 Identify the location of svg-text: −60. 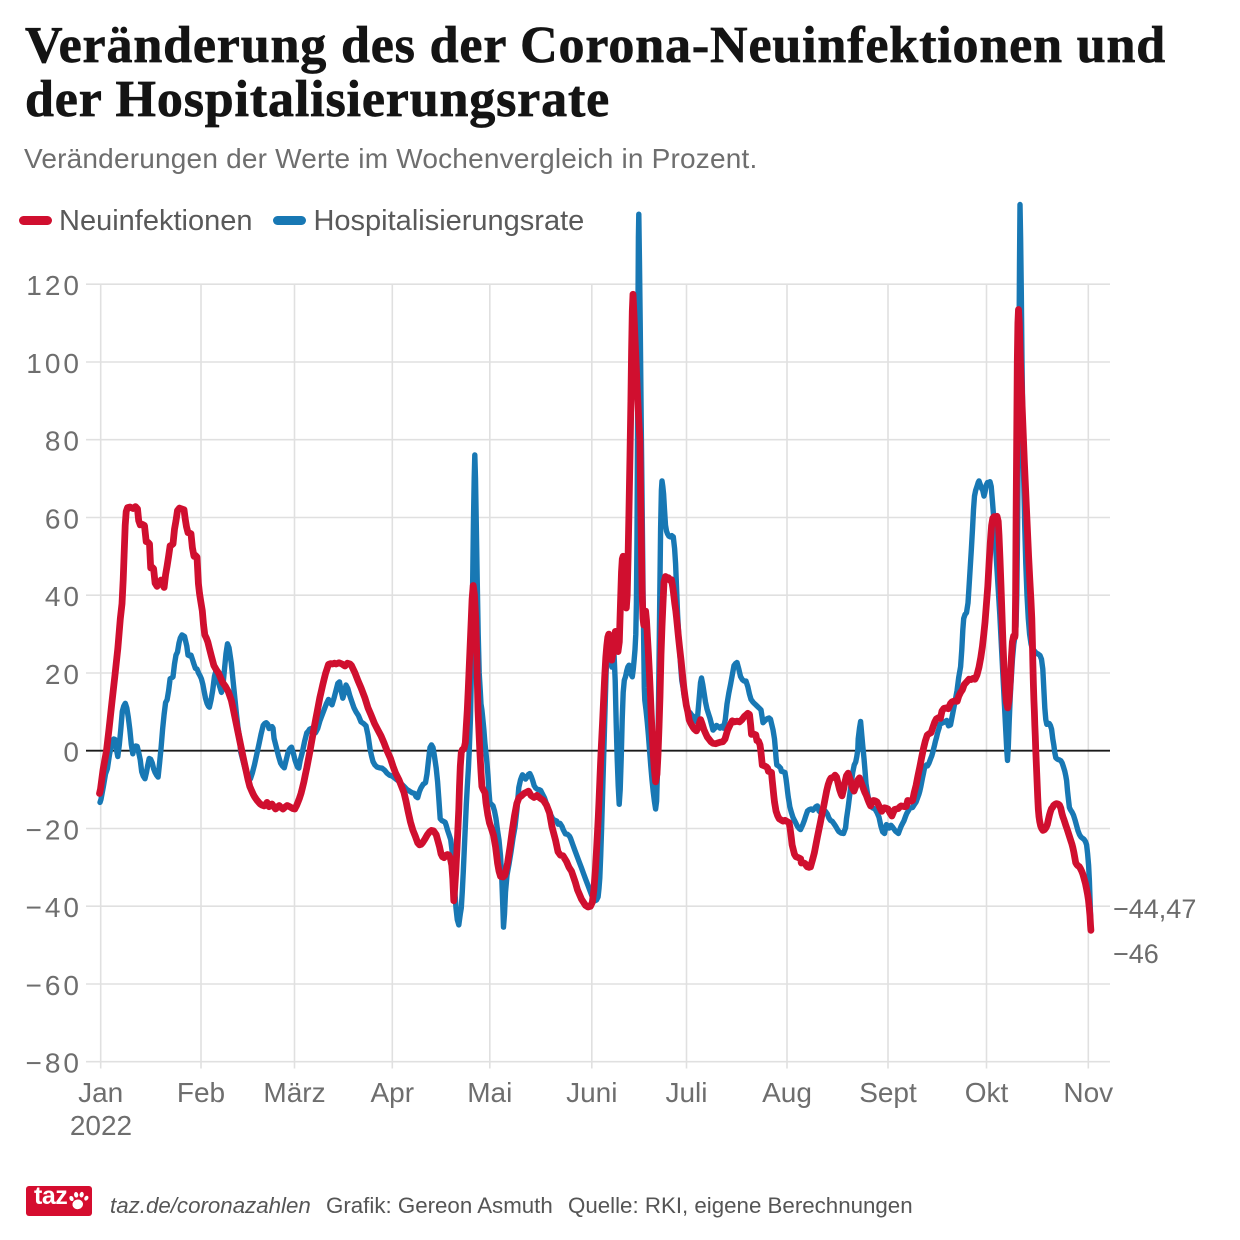
(54, 985).